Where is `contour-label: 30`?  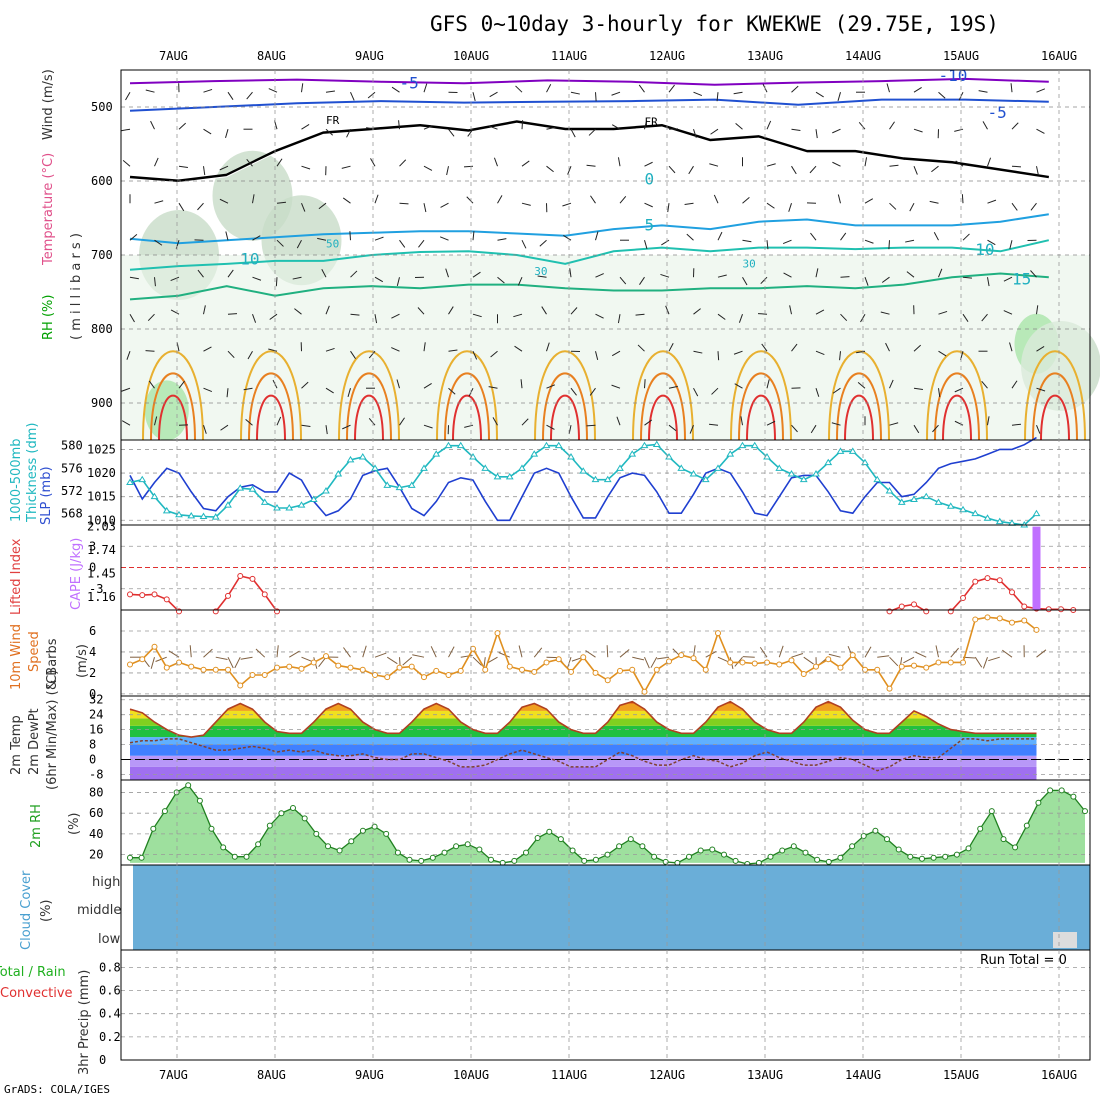
contour-label: 30 is located at coordinates (540, 271).